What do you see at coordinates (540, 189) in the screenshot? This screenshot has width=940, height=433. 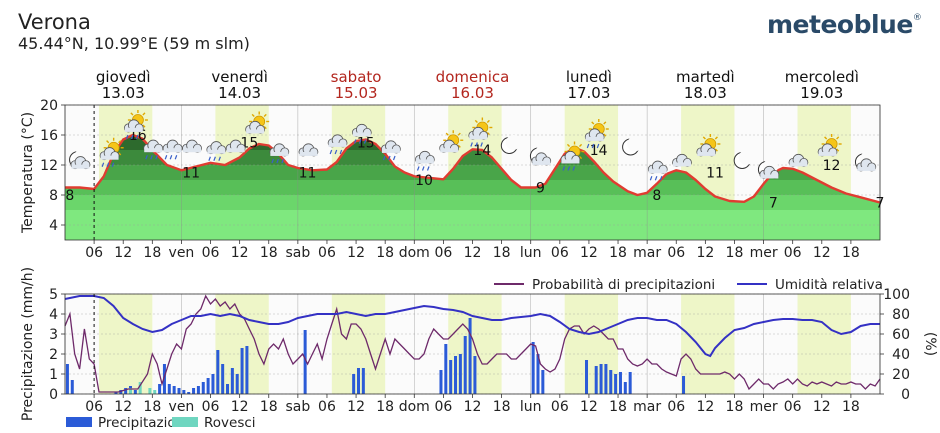 I see `temperature-value-label: 9` at bounding box center [540, 189].